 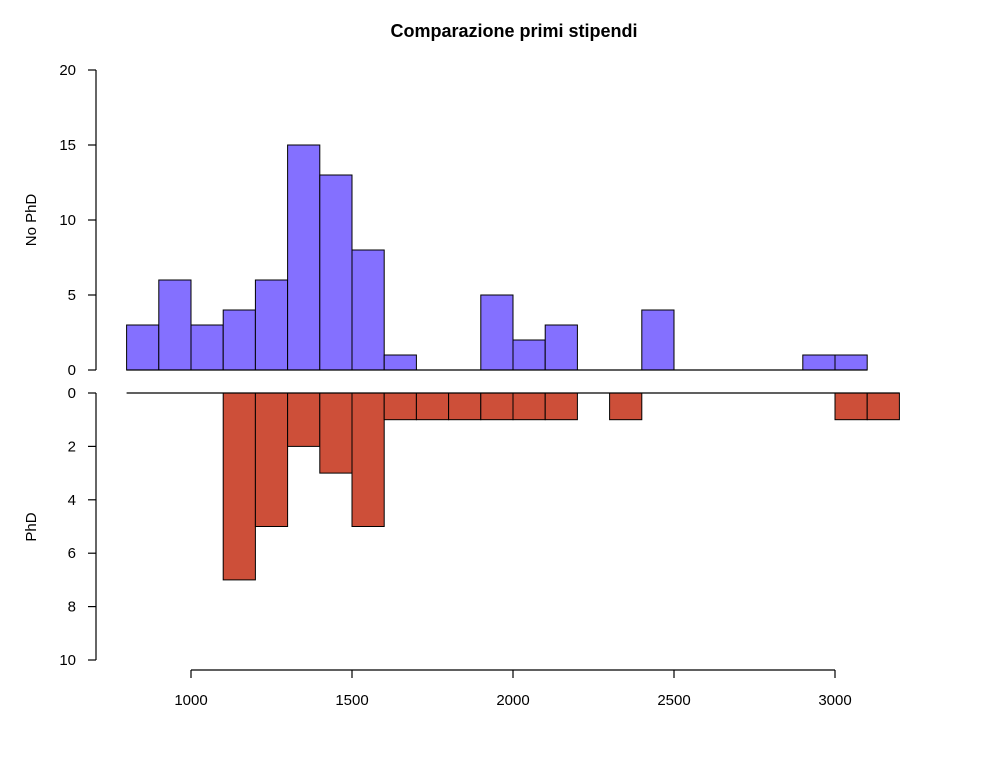 What do you see at coordinates (72, 446) in the screenshot?
I see `bottom-y-tick-label: 2` at bounding box center [72, 446].